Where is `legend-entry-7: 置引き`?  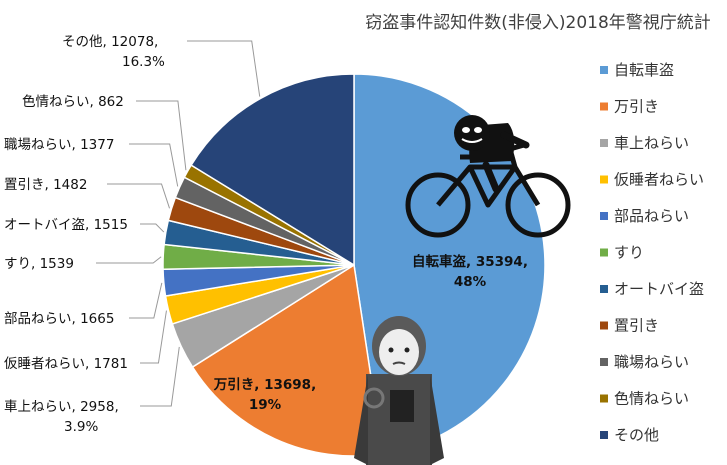 legend-entry-7: 置引き is located at coordinates (636, 326).